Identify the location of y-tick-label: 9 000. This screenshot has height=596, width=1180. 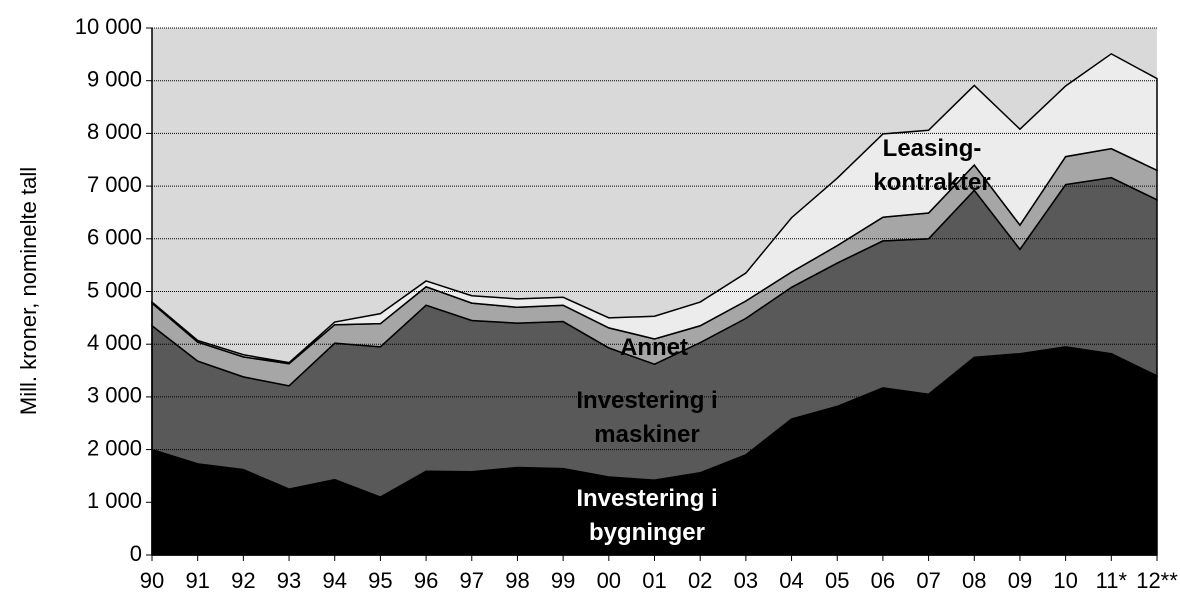
(114, 79).